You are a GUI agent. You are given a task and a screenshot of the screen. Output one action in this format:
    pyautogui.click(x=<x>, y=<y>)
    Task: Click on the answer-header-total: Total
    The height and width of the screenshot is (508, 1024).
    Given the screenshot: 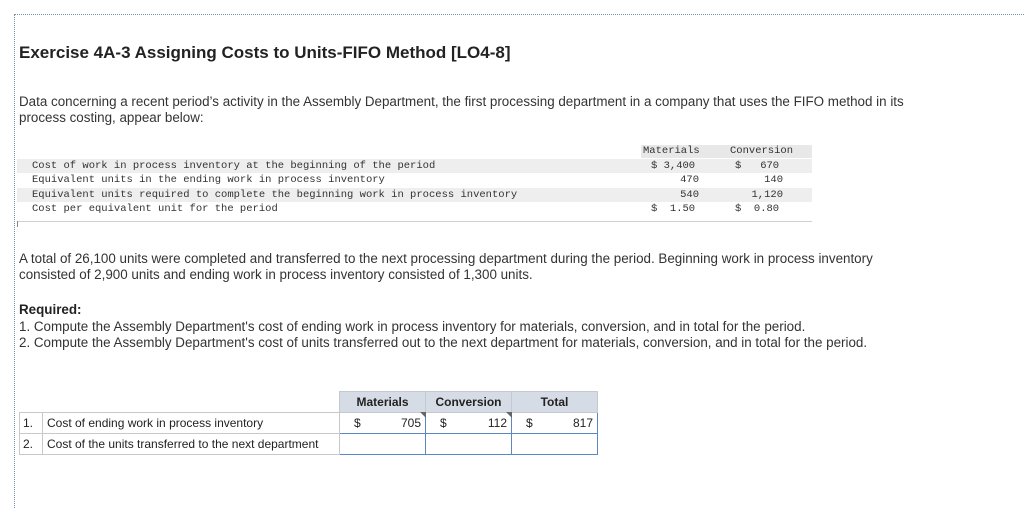 What is the action you would take?
    pyautogui.click(x=554, y=402)
    